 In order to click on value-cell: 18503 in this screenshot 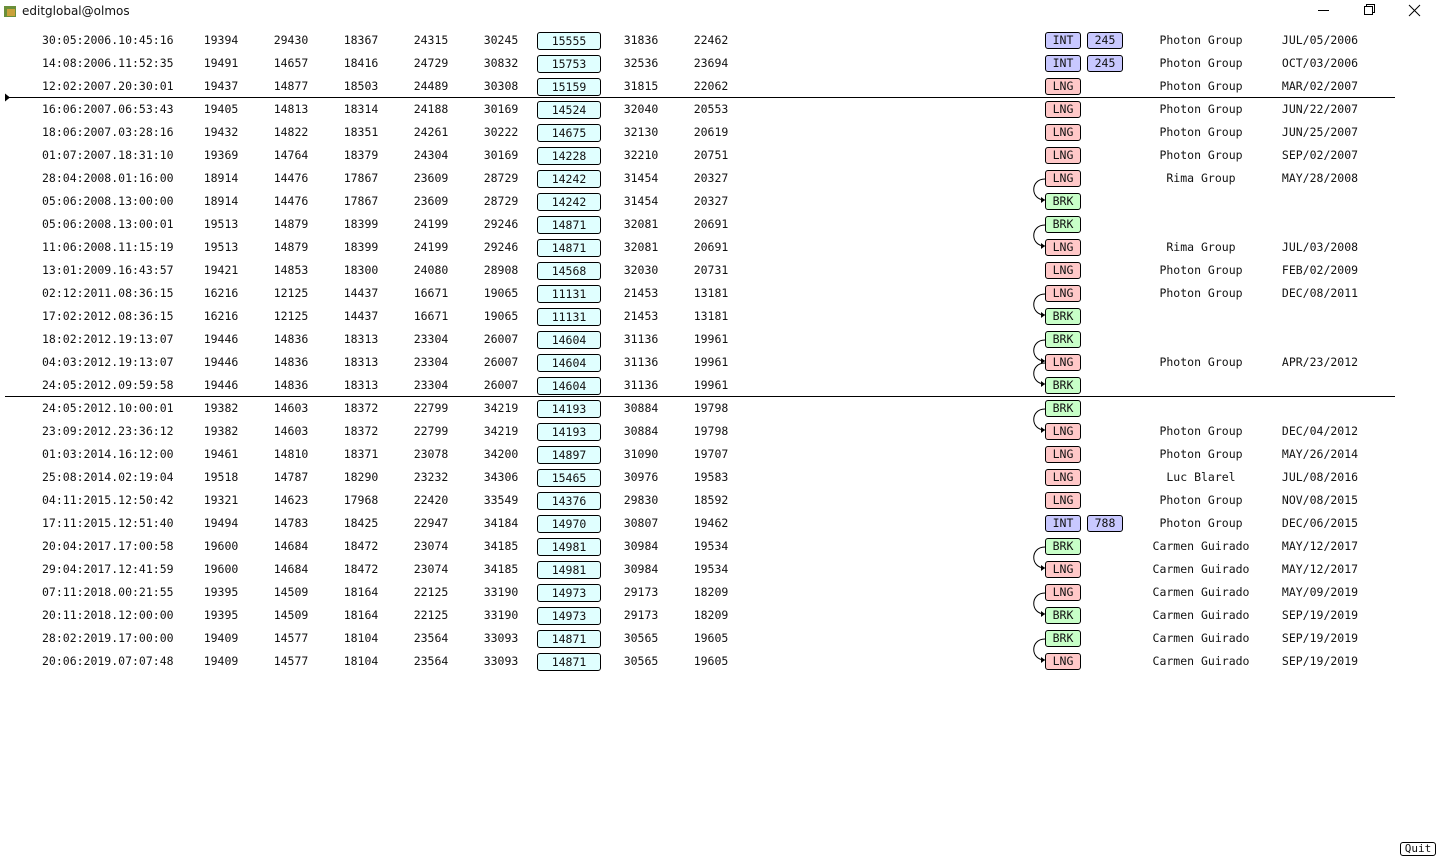, I will do `click(361, 86)`.